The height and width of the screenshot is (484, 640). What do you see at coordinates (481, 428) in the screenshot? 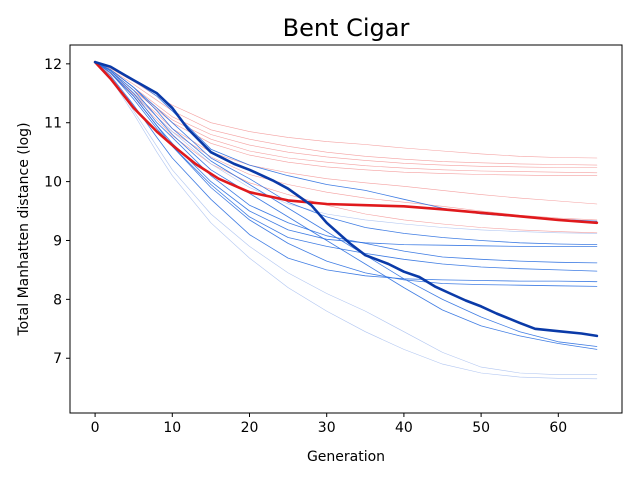
I see `x-tick-label-50: 50` at bounding box center [481, 428].